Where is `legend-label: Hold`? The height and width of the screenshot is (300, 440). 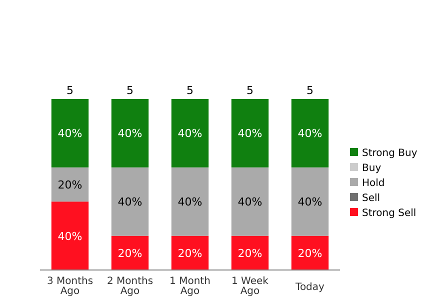 legend-label: Hold is located at coordinates (373, 183).